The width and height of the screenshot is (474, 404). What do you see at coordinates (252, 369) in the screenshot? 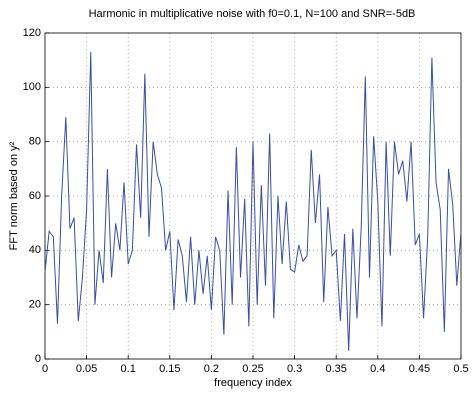
I see `x-tick-label: 0.25` at bounding box center [252, 369].